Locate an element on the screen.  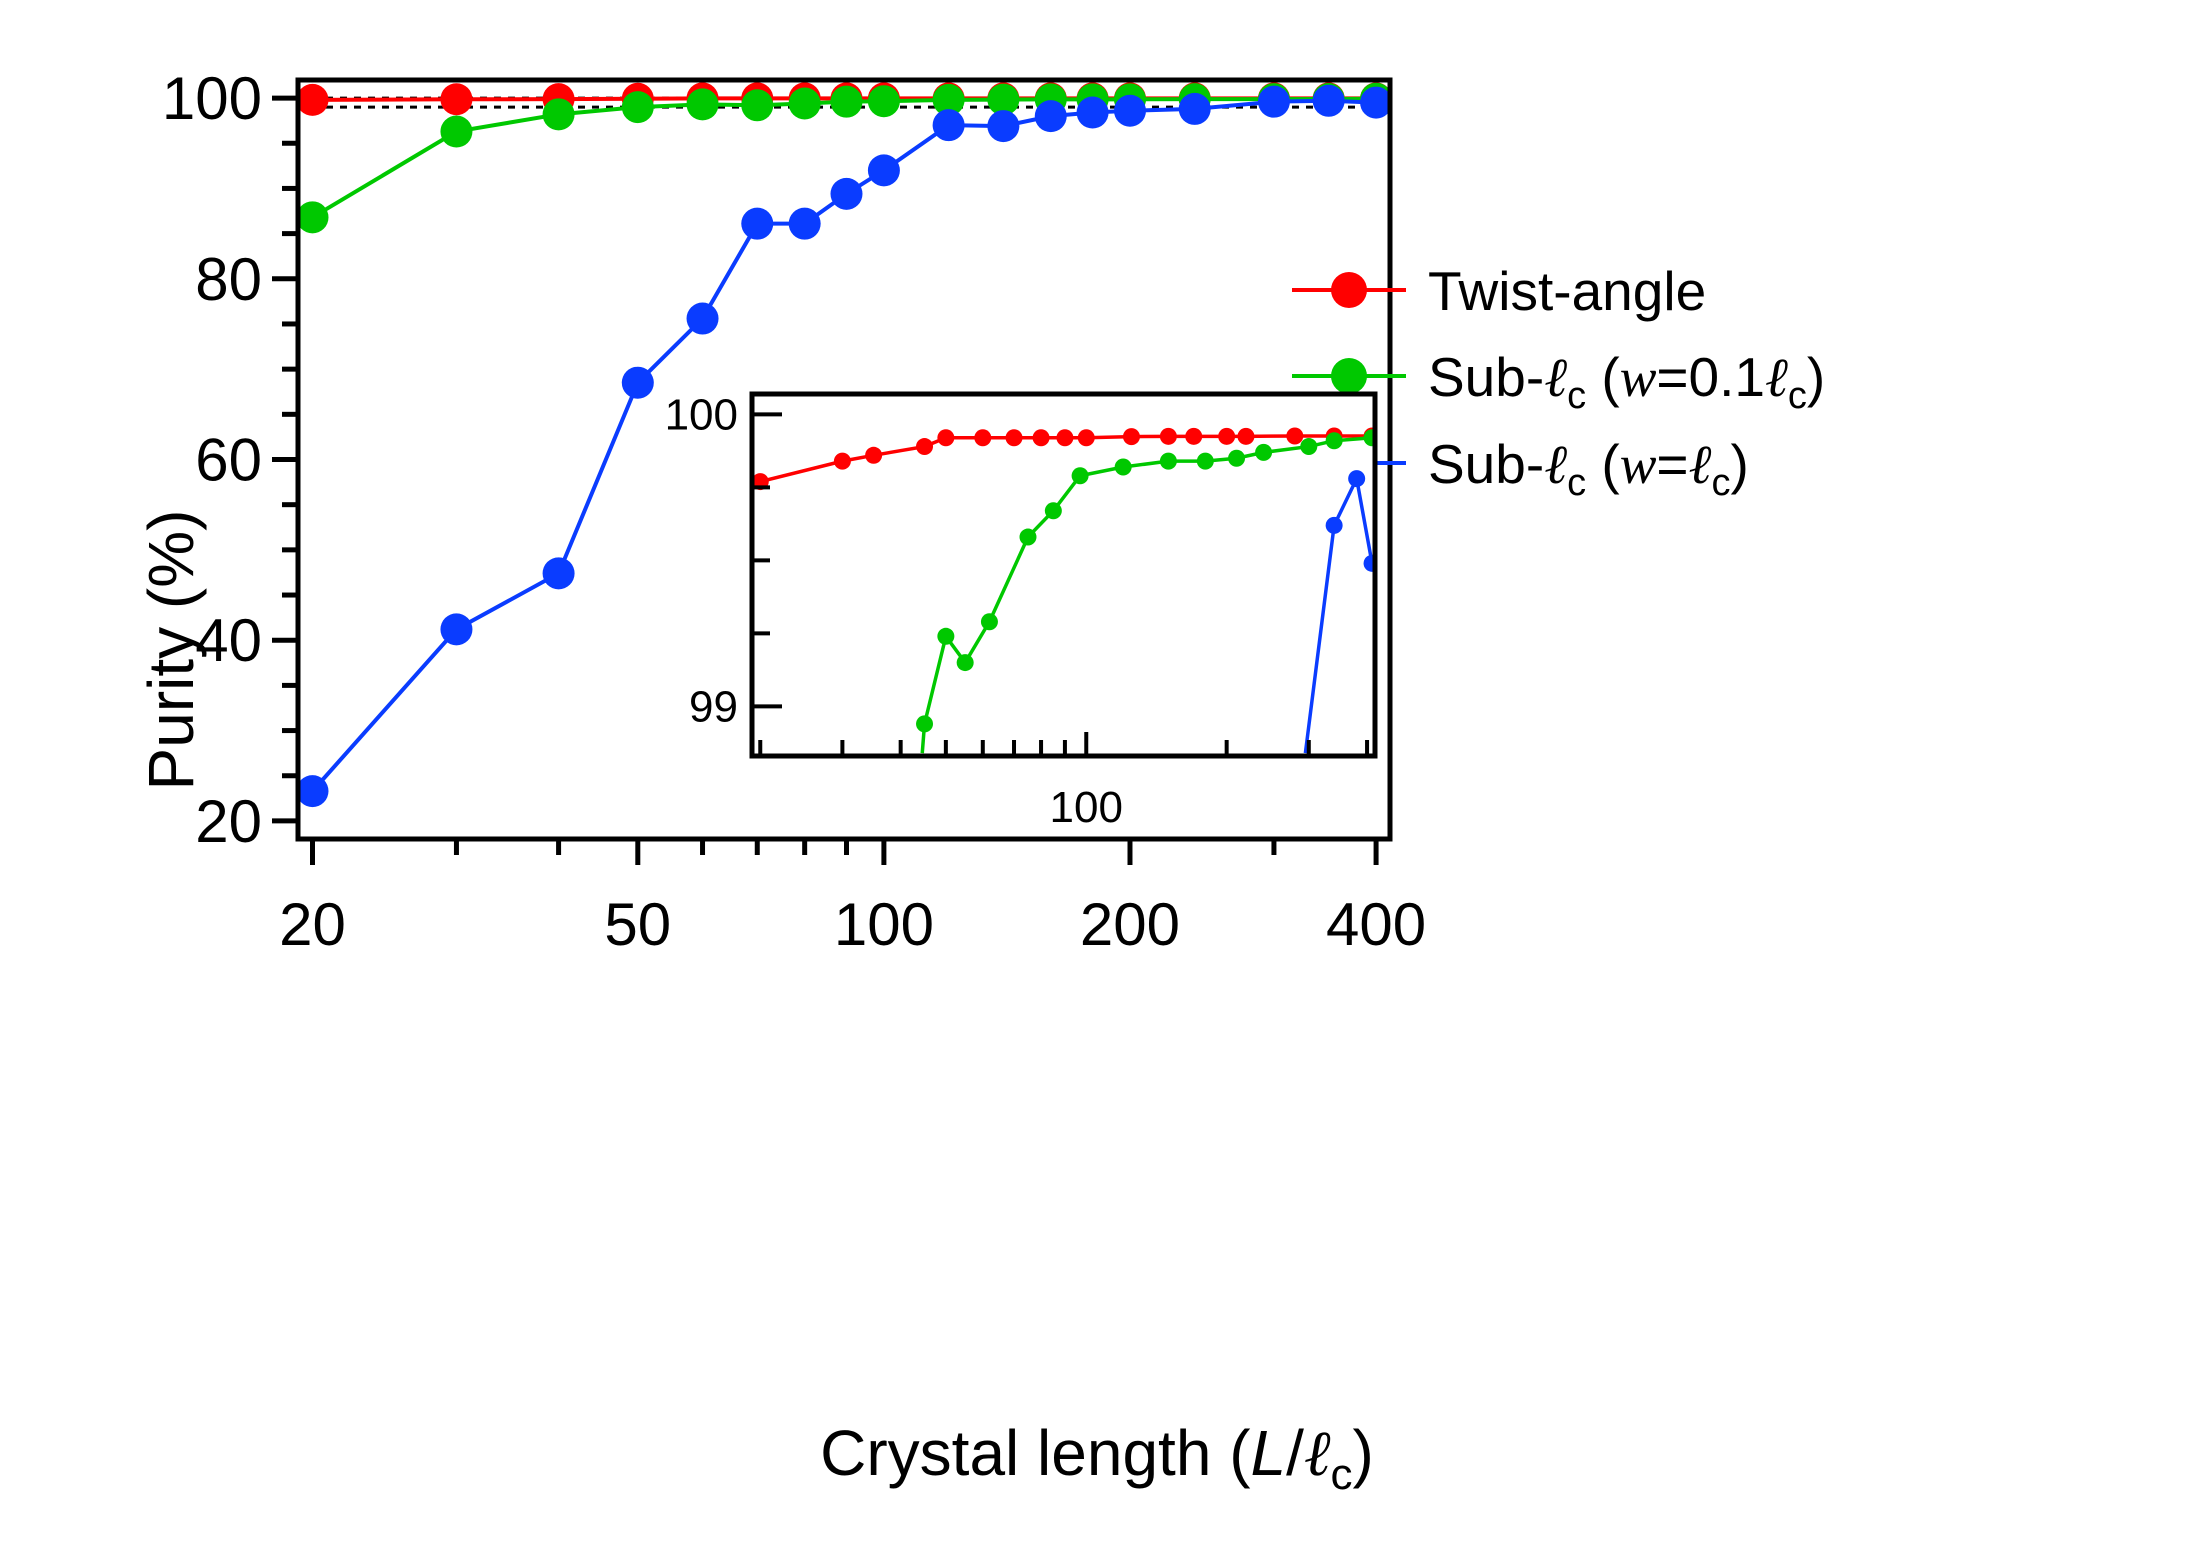
inset-series-blue is located at coordinates (1339, 612).